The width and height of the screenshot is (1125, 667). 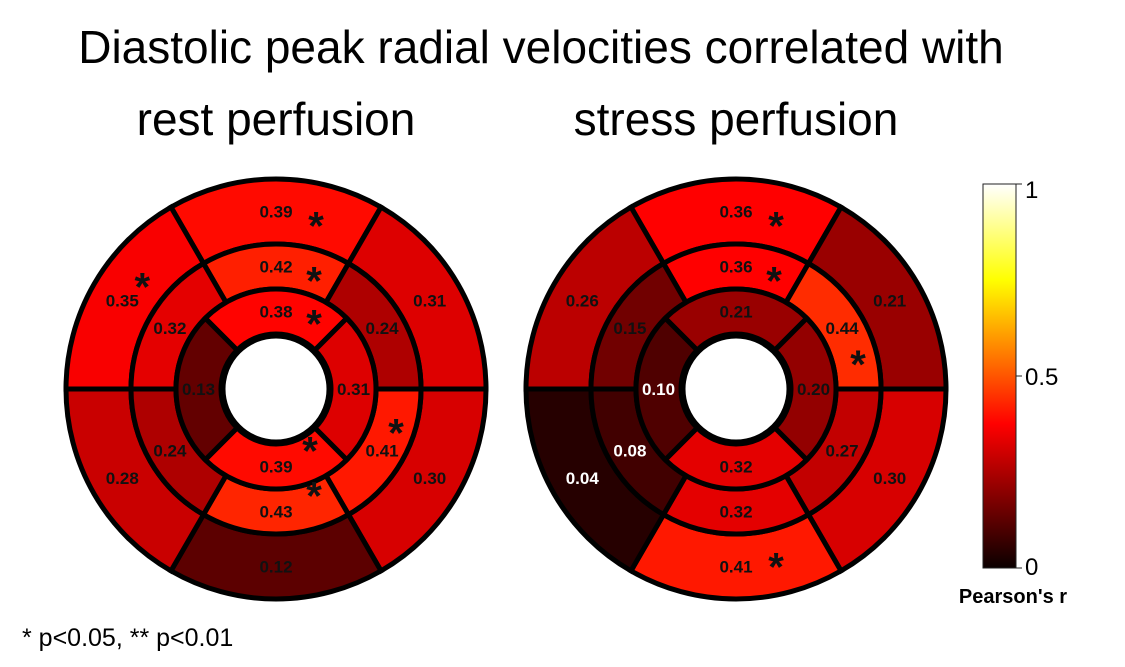 I want to click on colorbar-tick-mid: 0.5, so click(x=1041, y=377).